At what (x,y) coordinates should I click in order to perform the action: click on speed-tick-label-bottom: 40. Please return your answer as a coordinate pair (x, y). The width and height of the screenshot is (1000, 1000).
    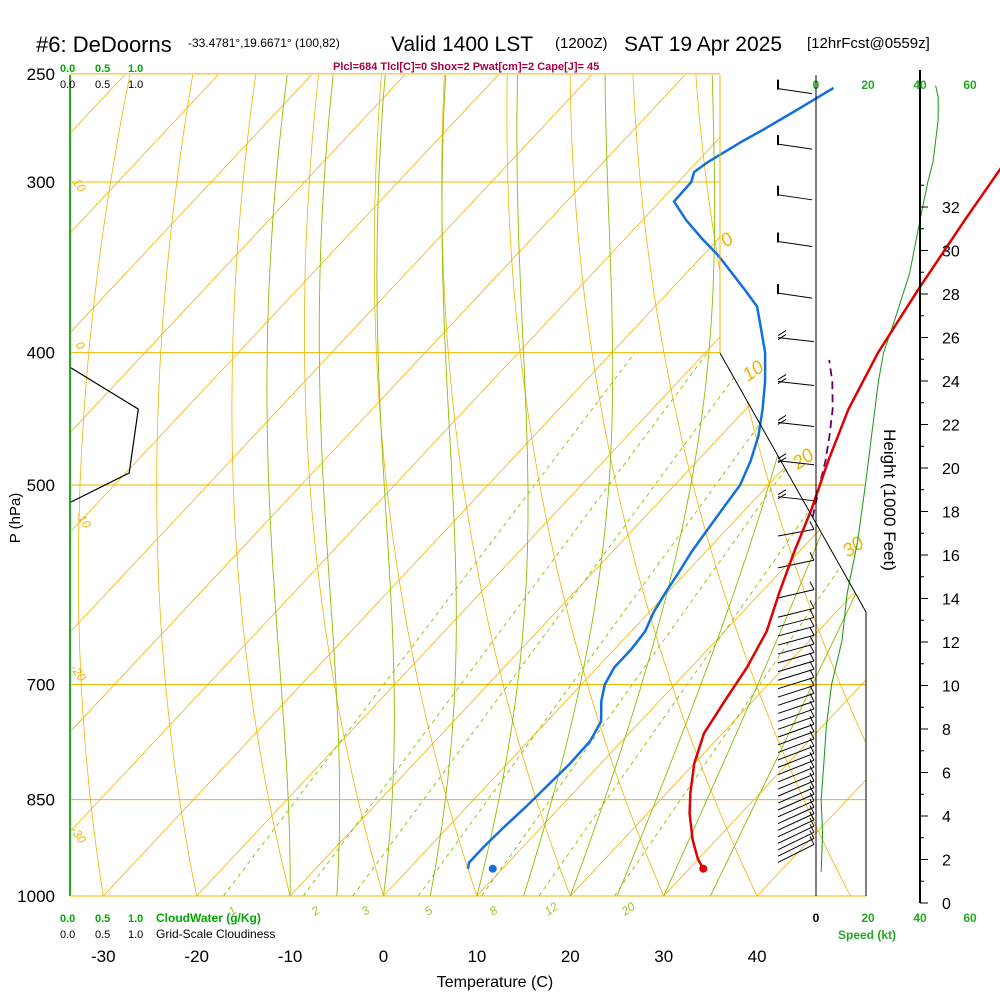
    Looking at the image, I should click on (920, 918).